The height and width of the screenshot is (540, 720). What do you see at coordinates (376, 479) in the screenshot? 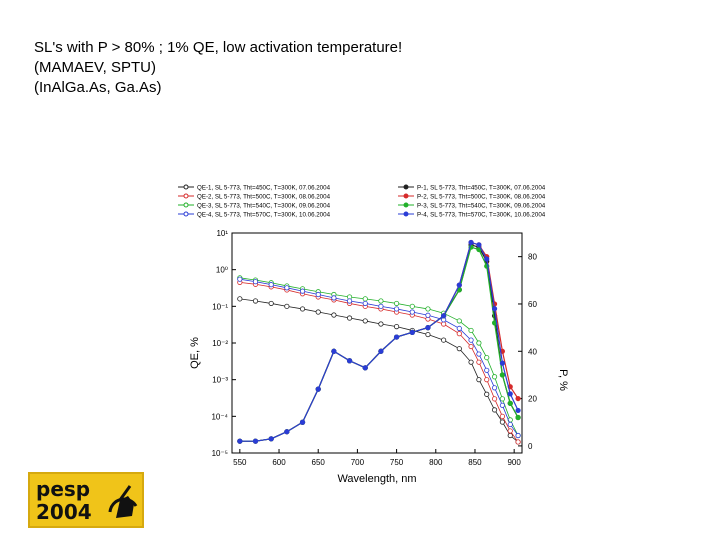
I see `x-axis-label: Wavelength, nm` at bounding box center [376, 479].